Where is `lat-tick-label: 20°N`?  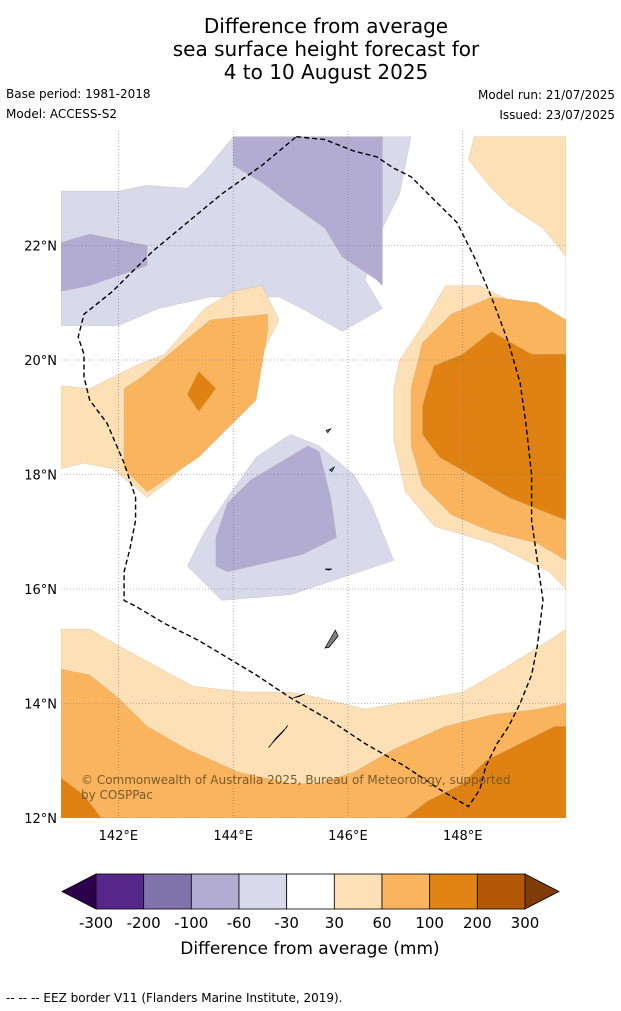 lat-tick-label: 20°N is located at coordinates (40, 361).